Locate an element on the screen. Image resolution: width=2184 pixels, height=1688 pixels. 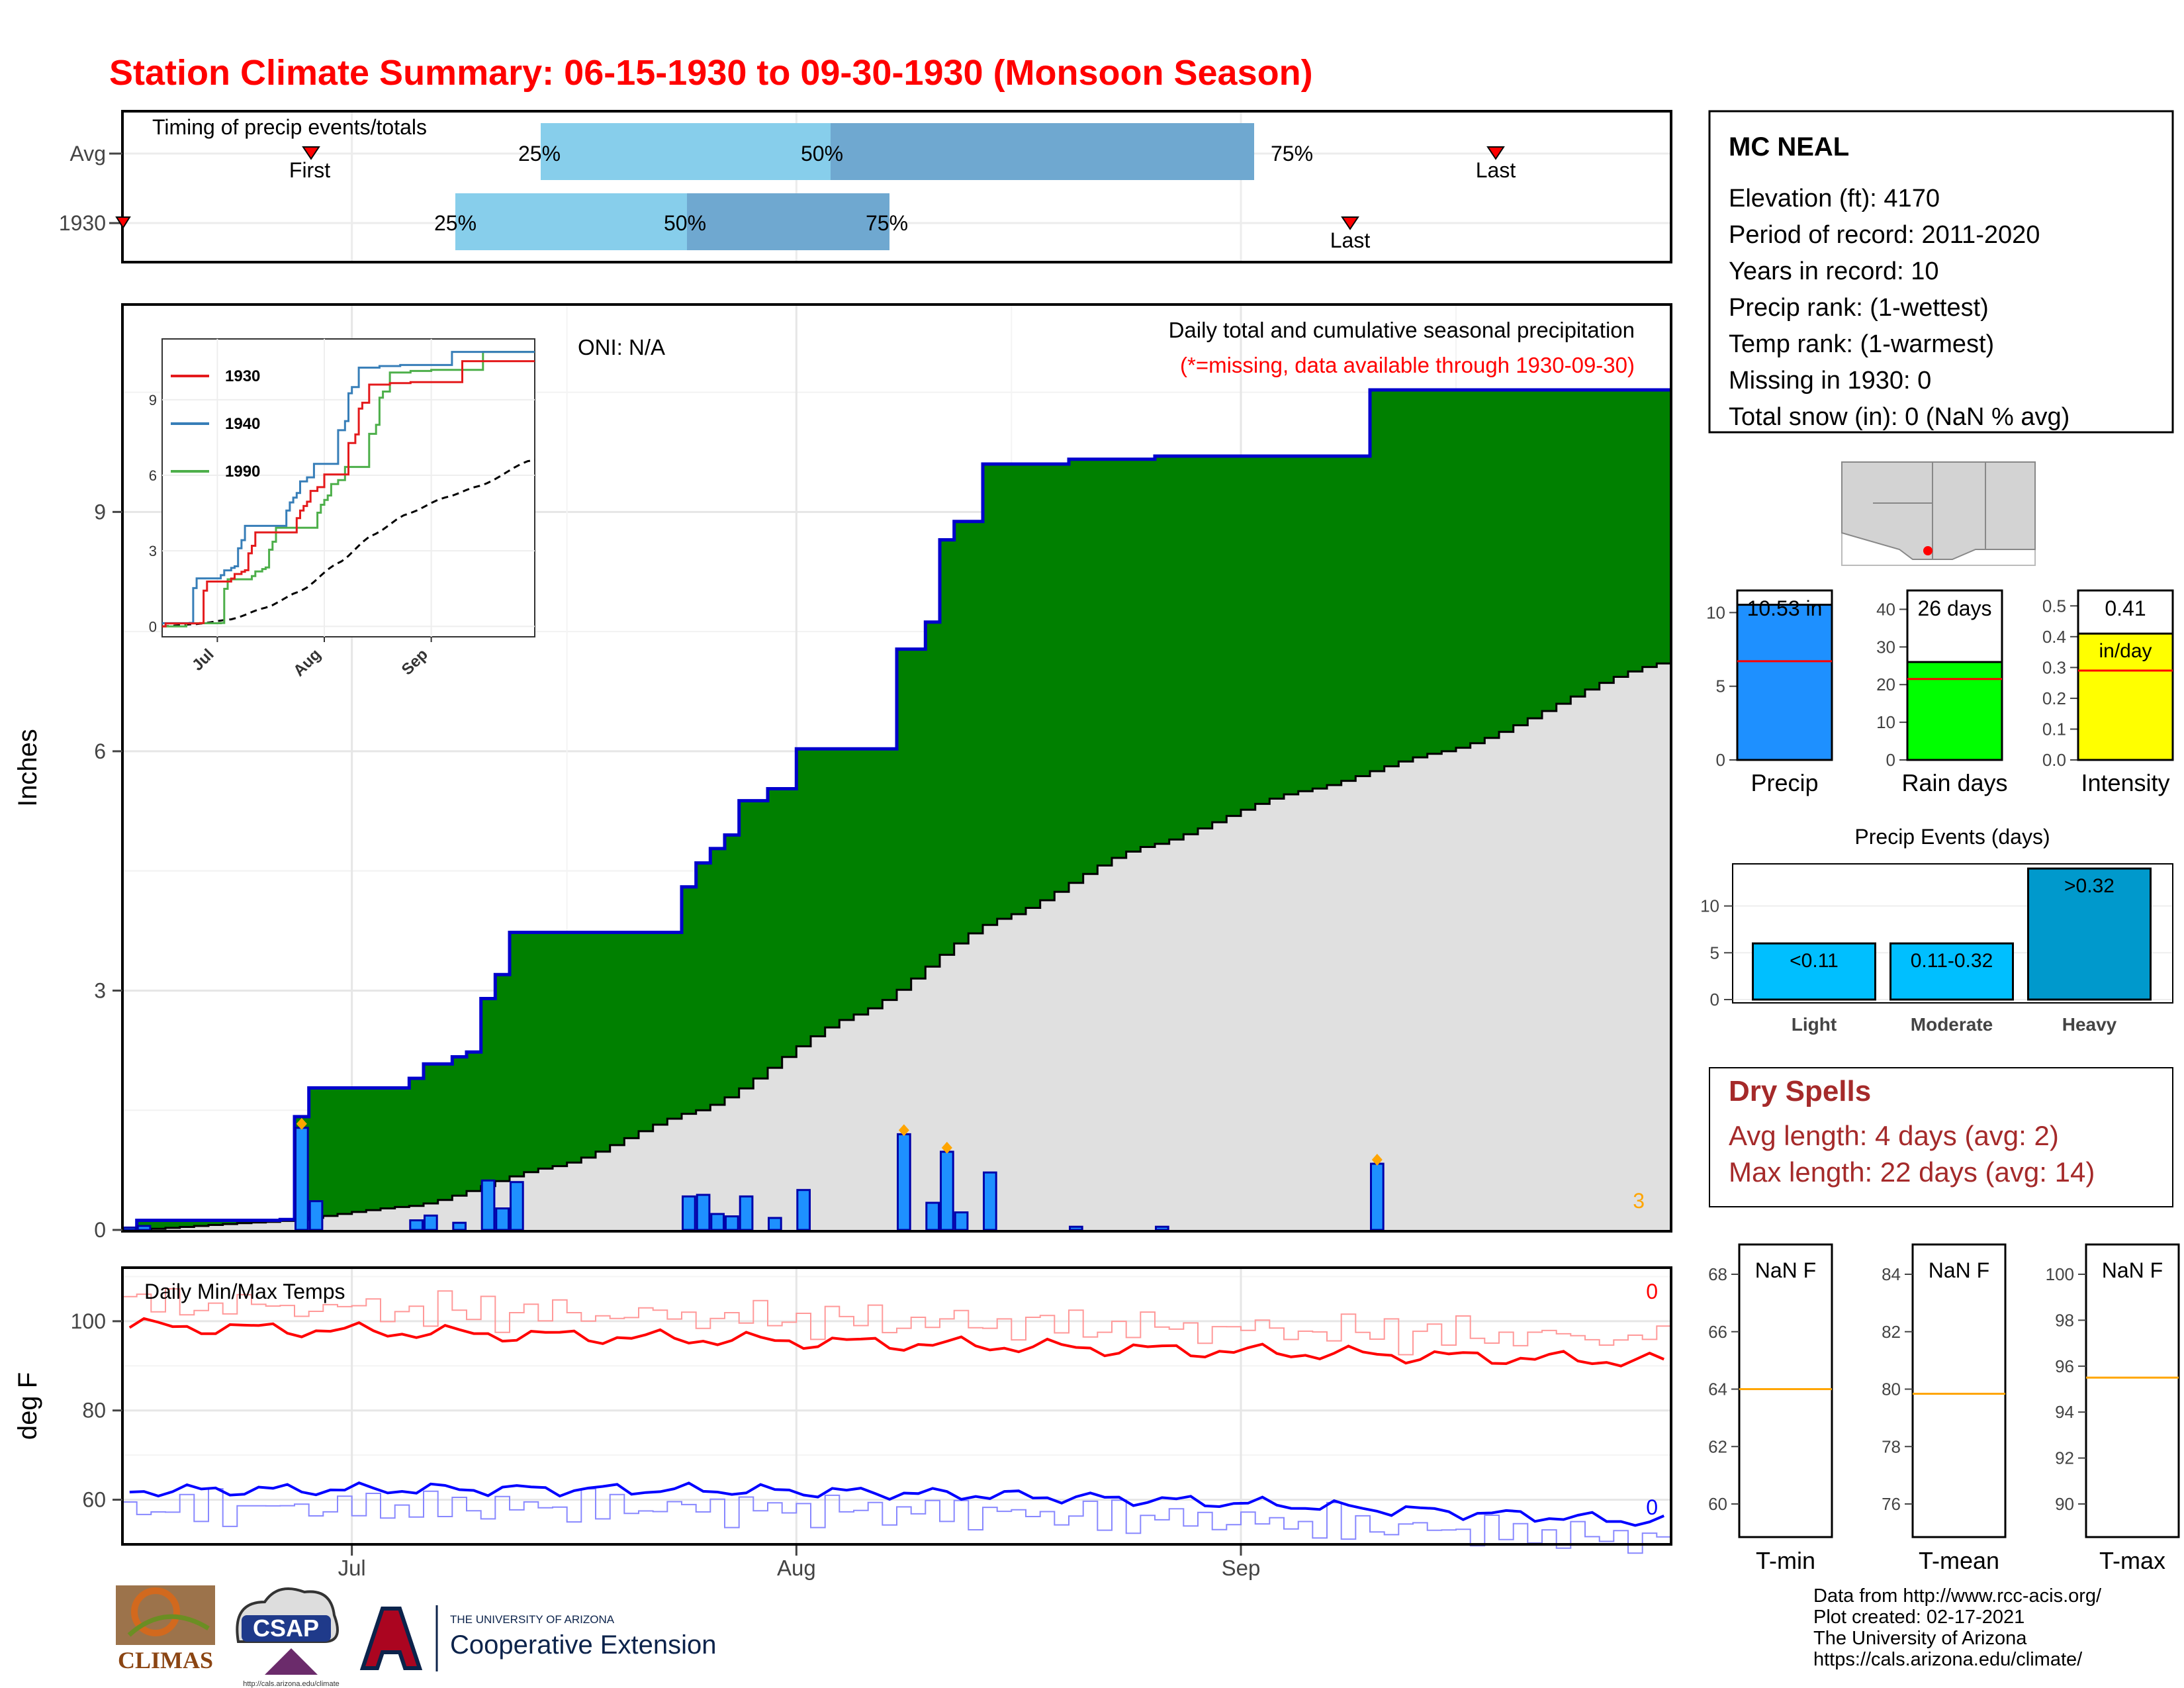
temp-box-ytick-label: 68 is located at coordinates (1718, 1274).